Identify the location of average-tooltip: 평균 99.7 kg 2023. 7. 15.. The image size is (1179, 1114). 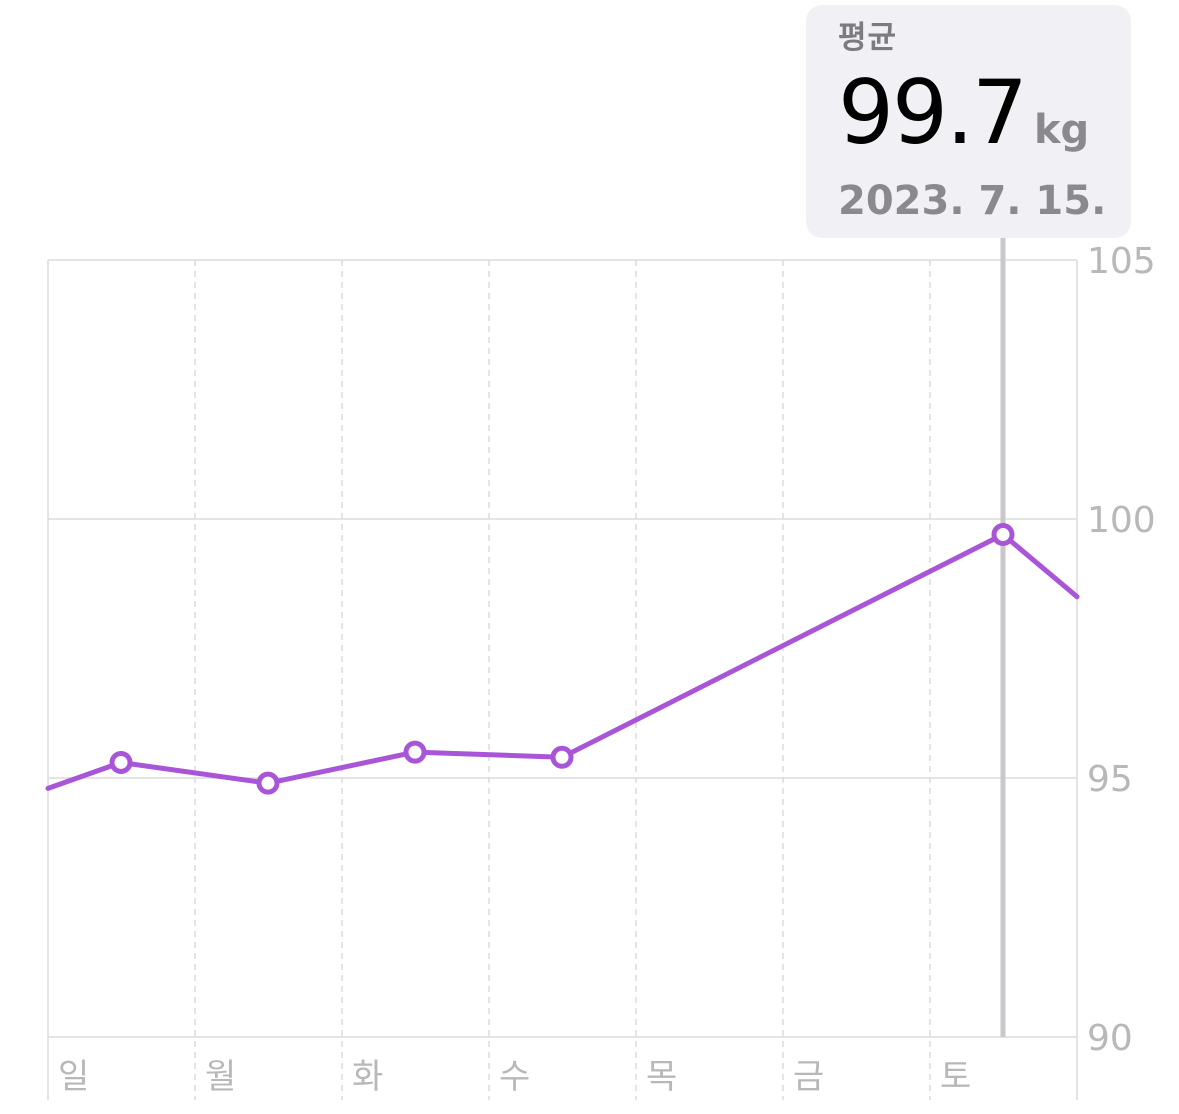
(968, 121).